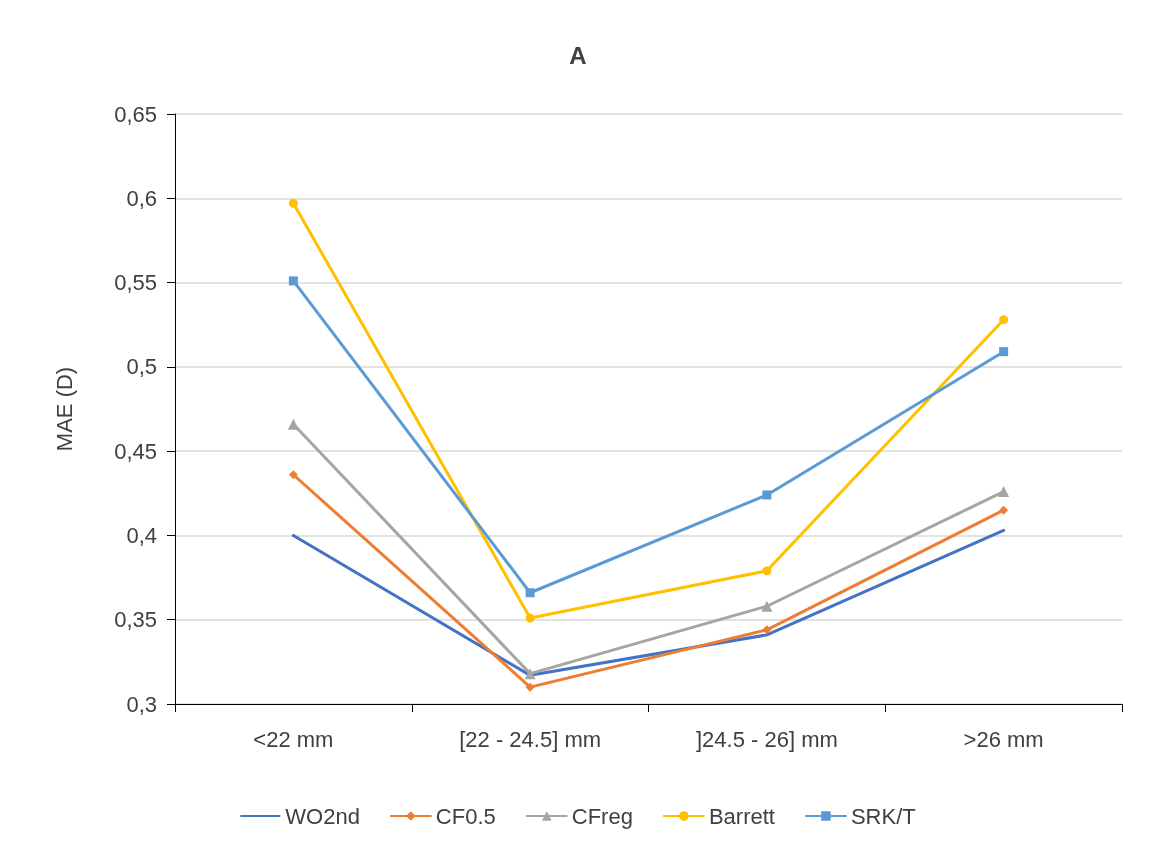 The height and width of the screenshot is (850, 1156). Describe the element at coordinates (883, 816) in the screenshot. I see `legend-label: SRK/T` at that location.